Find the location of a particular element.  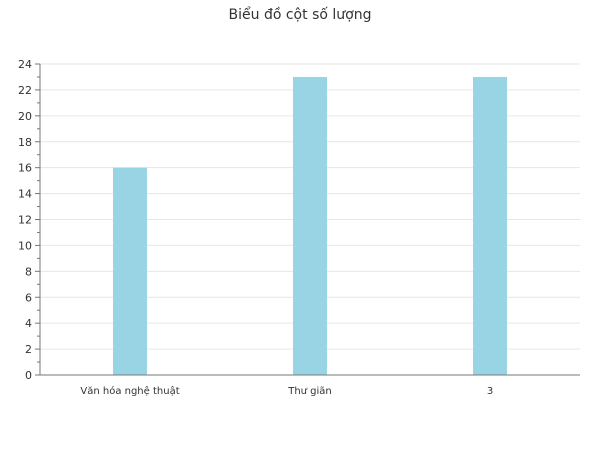

x-category-label: 3 is located at coordinates (490, 391).